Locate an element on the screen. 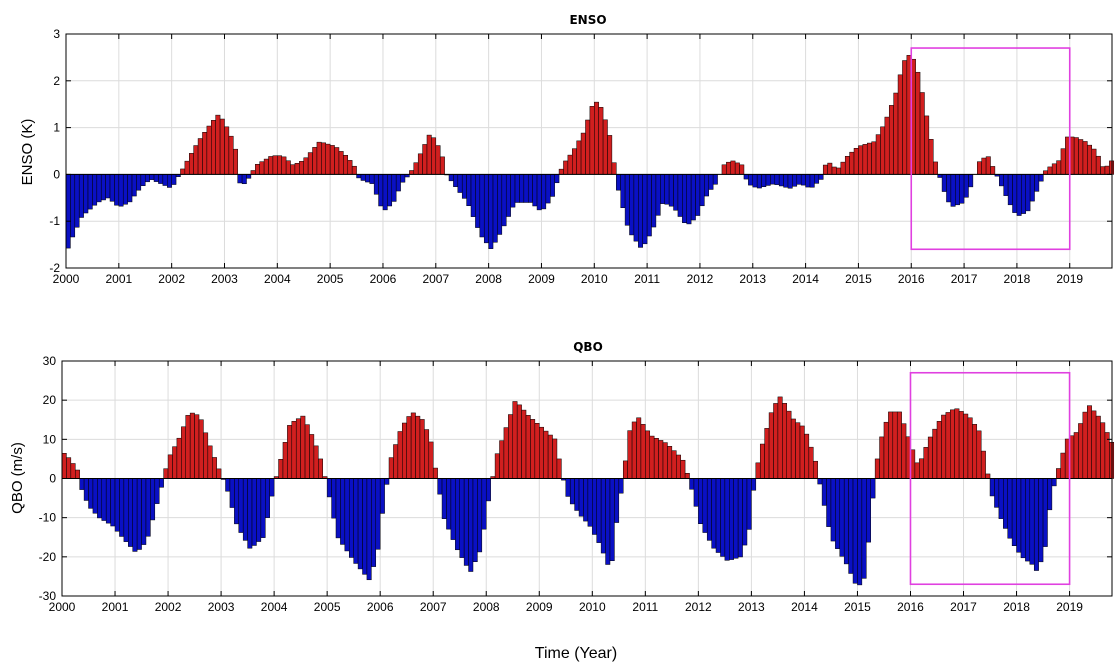 This screenshot has width=1115, height=665. enso-xtick-label: 2001 is located at coordinates (118, 279).